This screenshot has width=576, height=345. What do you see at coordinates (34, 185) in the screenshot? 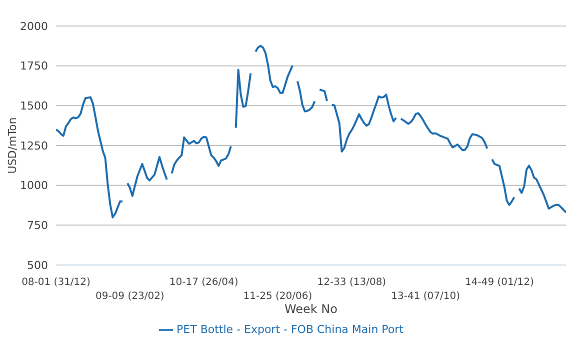
I see `y-tick-label: 1000` at bounding box center [34, 185].